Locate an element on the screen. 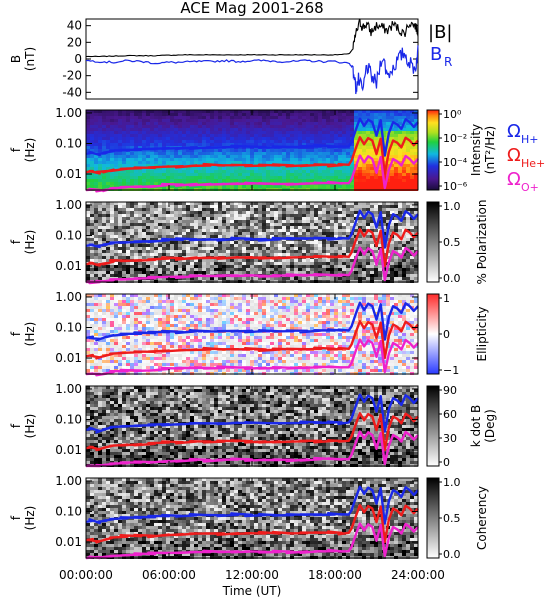 The width and height of the screenshot is (550, 600). b-ytick-label: -20 is located at coordinates (72, 76).